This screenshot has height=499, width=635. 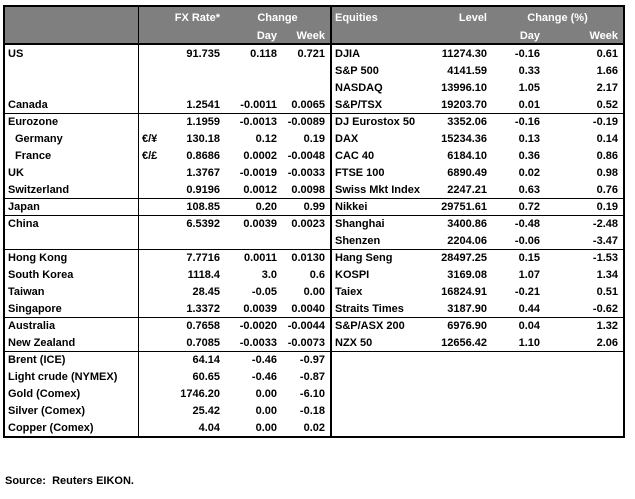 I want to click on equity-index-label: FTSE 100, so click(x=385, y=172).